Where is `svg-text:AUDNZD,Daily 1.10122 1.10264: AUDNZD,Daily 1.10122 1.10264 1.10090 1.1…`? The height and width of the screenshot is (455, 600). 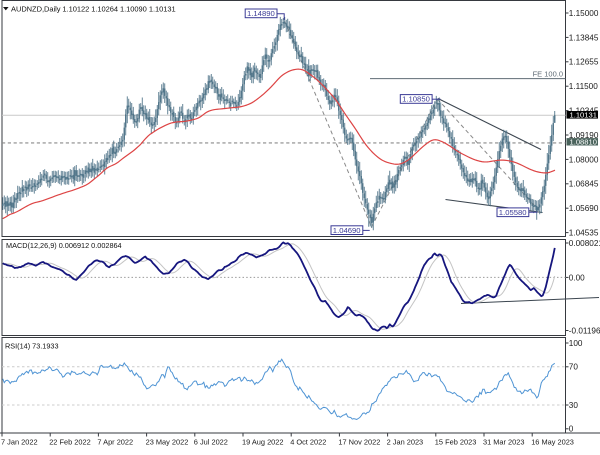
svg-text:AUDNZD,Daily 1.10122 1.10264: AUDNZD,Daily 1.10122 1.10264 1.10090 1.1… is located at coordinates (93, 9).